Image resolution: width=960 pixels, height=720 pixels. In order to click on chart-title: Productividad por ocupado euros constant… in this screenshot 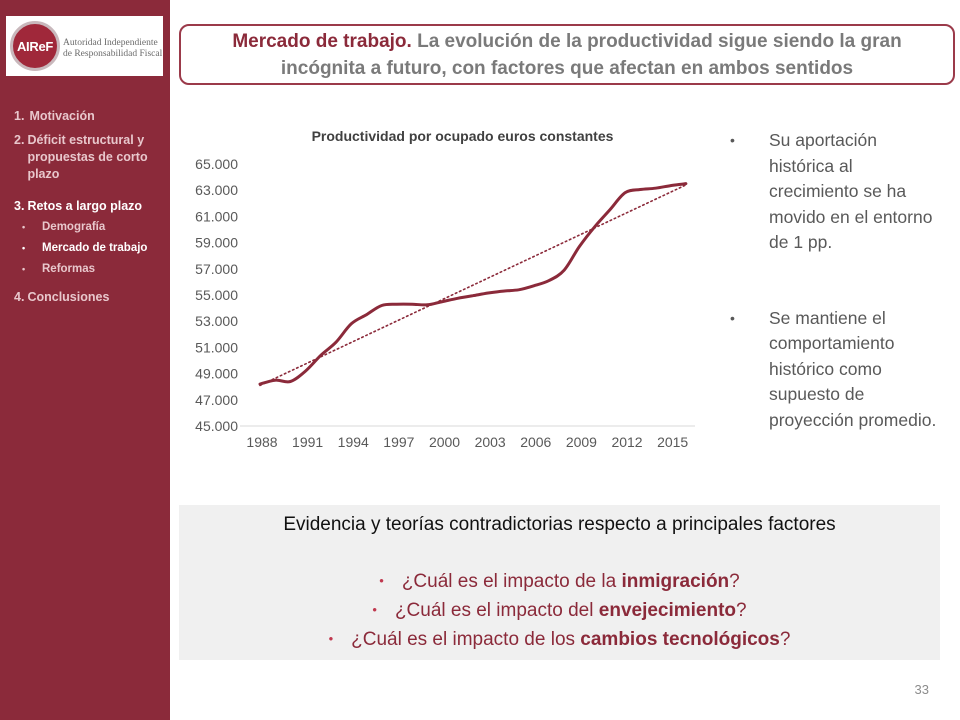, I will do `click(462, 136)`.